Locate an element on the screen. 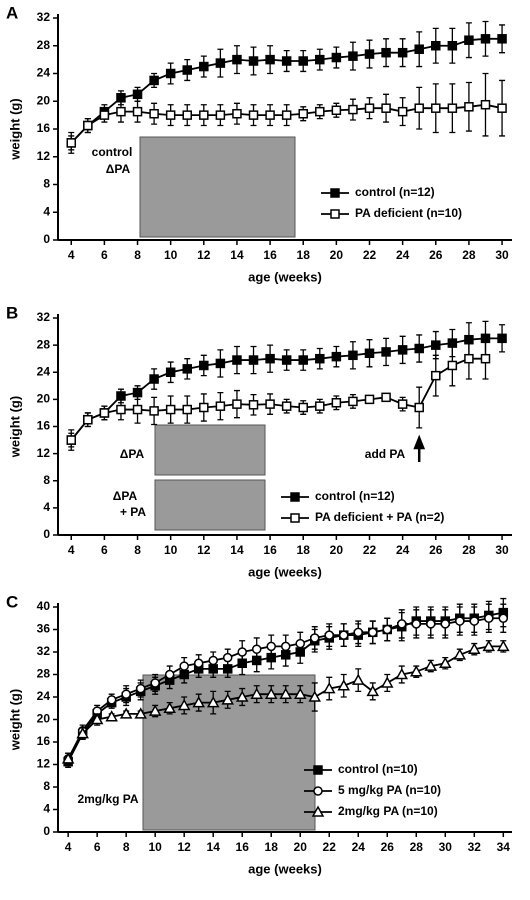 The image size is (530, 900). legend-label: control (n=10) is located at coordinates (378, 769).